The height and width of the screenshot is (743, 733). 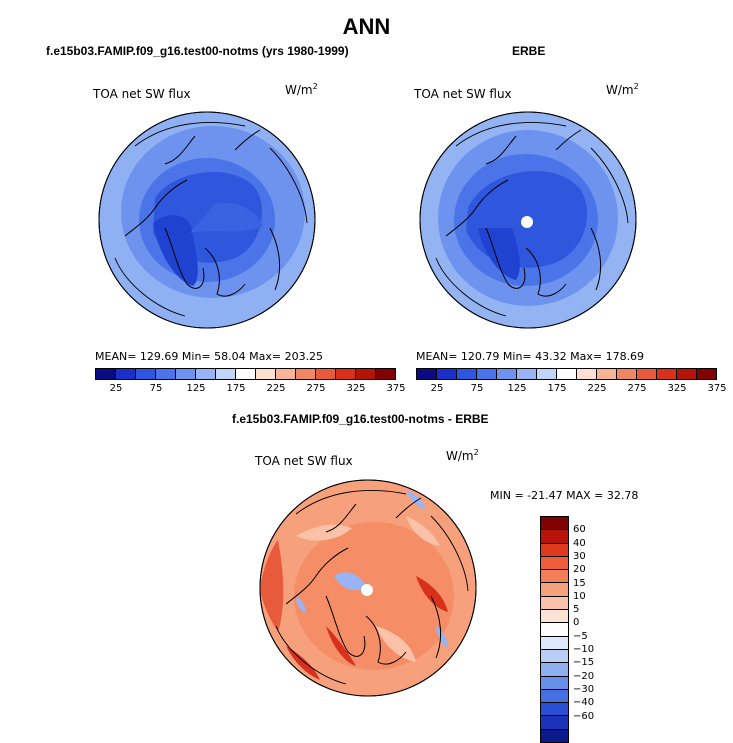 What do you see at coordinates (579, 570) in the screenshot?
I see `colorbar-label: 20` at bounding box center [579, 570].